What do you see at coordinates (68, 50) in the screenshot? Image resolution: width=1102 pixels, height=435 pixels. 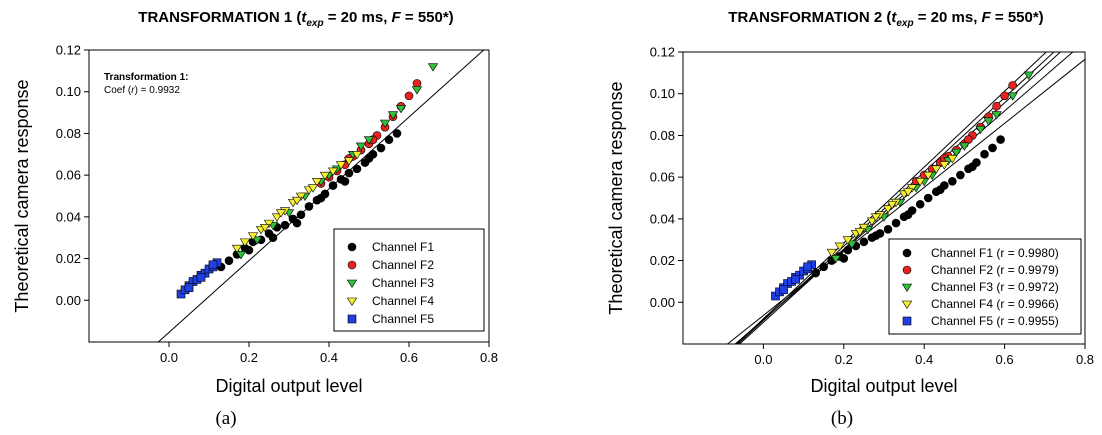 I see `y-tick-label: 0.12` at bounding box center [68, 50].